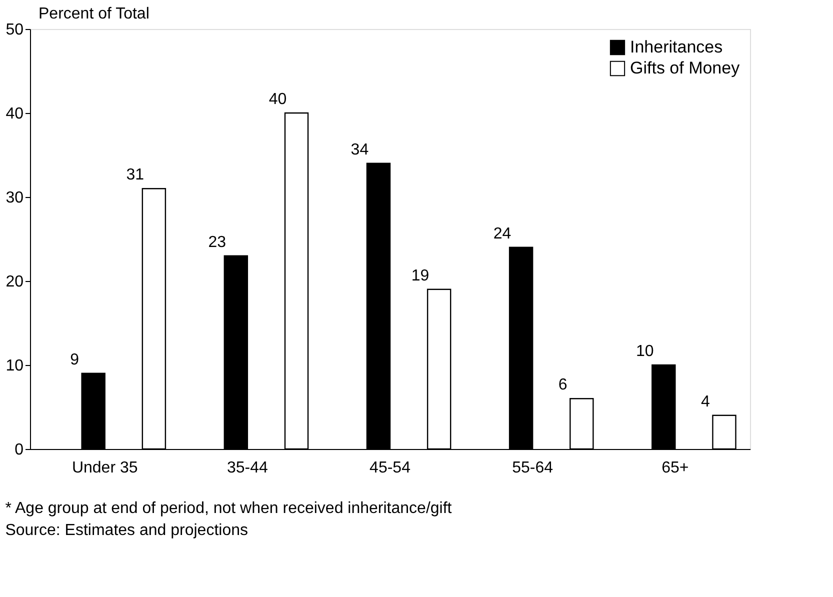  I want to click on legend-label: Inheritances, so click(676, 47).